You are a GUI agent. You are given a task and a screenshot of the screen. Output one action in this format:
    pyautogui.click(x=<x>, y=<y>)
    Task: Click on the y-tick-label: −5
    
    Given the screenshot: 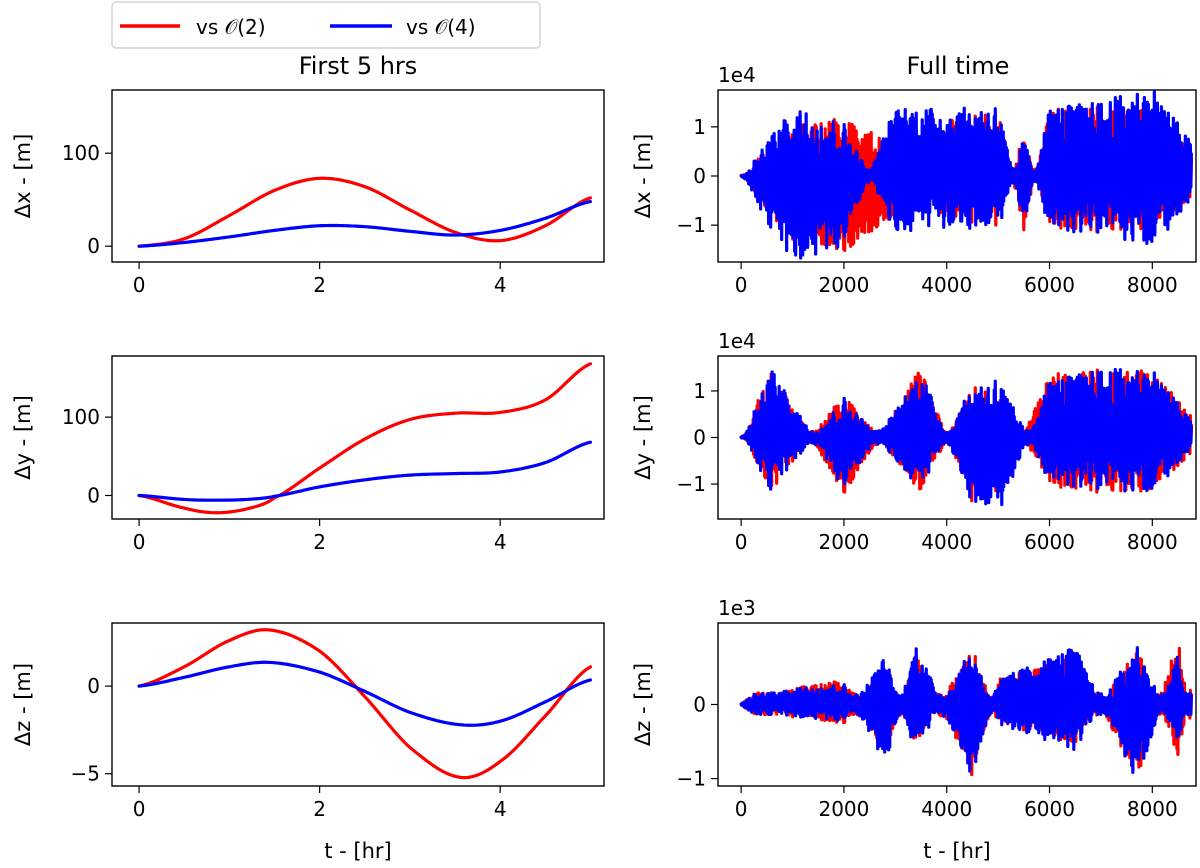 What is the action you would take?
    pyautogui.click(x=85, y=774)
    